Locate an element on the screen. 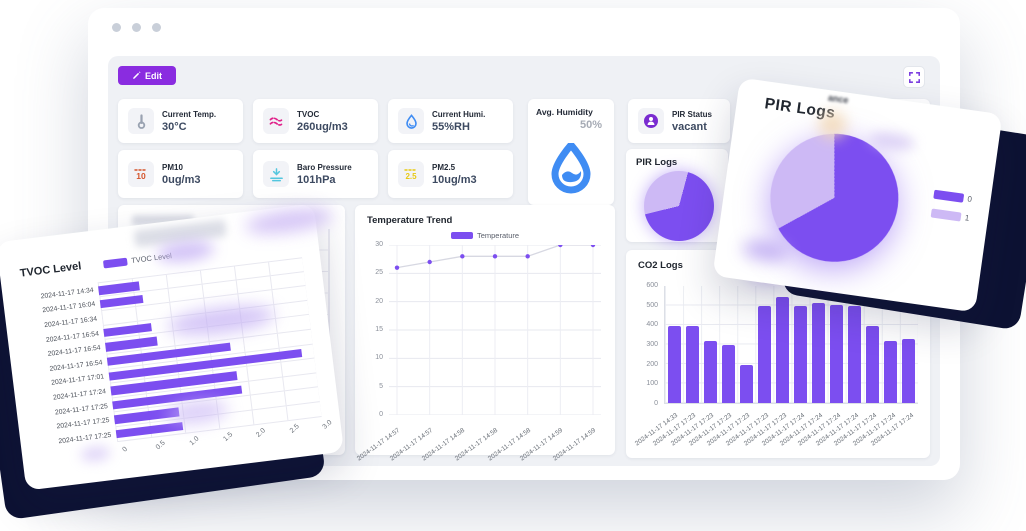  temperature-legend: Temperature is located at coordinates (485, 235).